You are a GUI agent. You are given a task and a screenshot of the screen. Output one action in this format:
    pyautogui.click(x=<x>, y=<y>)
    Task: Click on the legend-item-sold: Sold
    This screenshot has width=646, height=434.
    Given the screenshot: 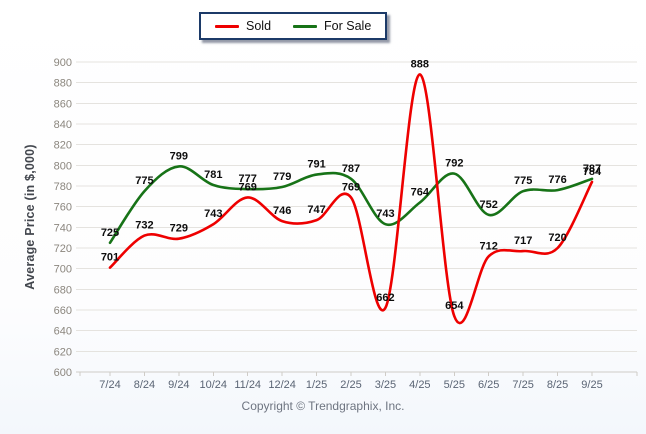 What is the action you would take?
    pyautogui.click(x=243, y=26)
    